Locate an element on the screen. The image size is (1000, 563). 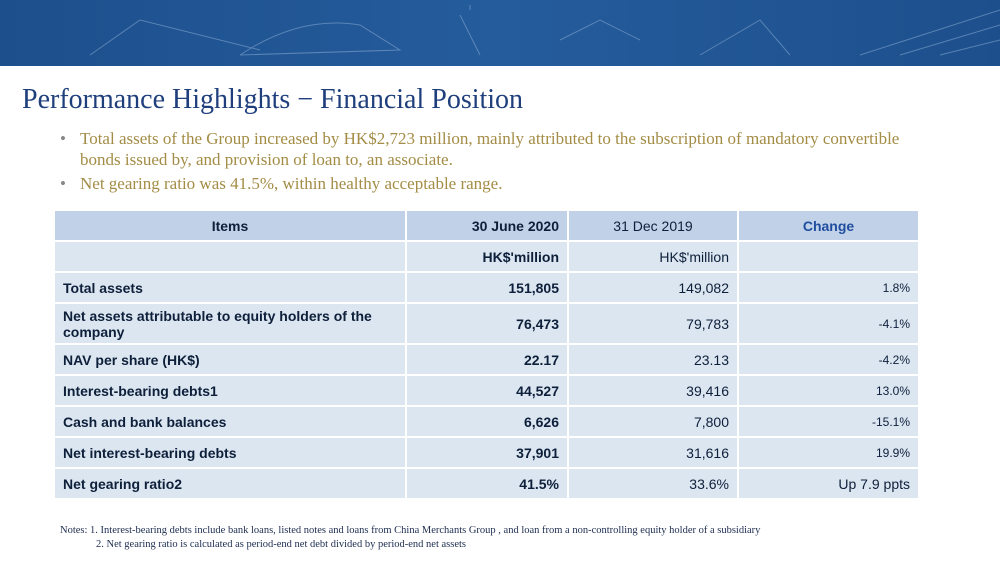
cell: Total assets is located at coordinates (230, 287).